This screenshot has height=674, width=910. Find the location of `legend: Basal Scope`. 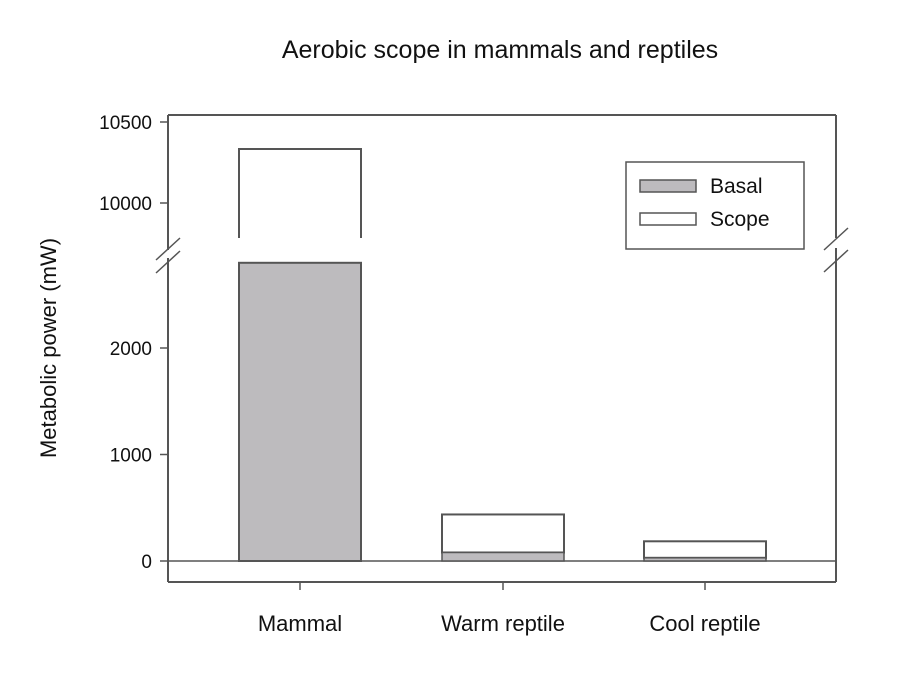

legend: Basal Scope is located at coordinates (715, 205).